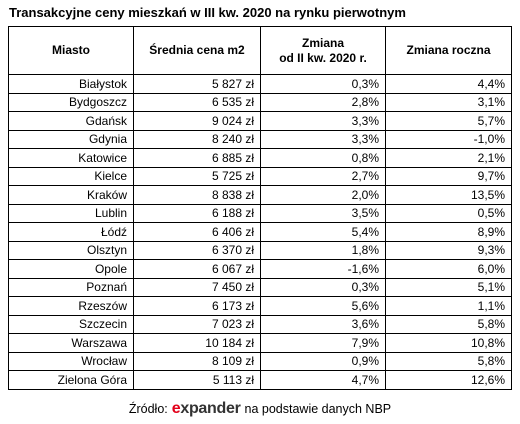 Image resolution: width=520 pixels, height=424 pixels. I want to click on table-cell: 9,7%, so click(448, 176).